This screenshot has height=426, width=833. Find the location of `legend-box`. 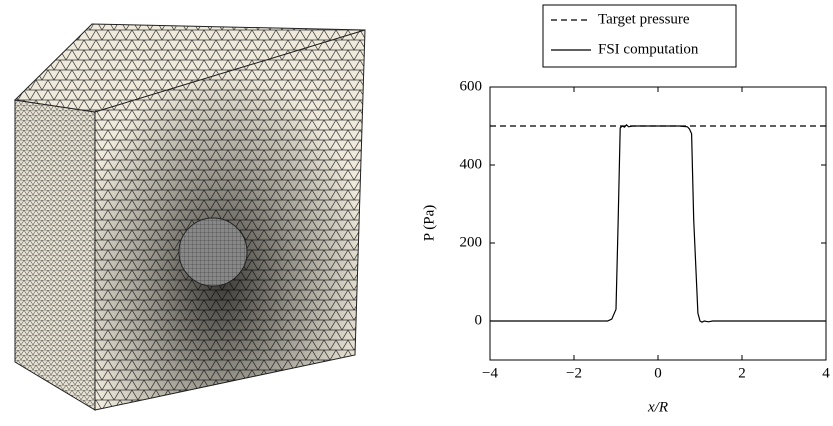

legend-box is located at coordinates (639, 36).